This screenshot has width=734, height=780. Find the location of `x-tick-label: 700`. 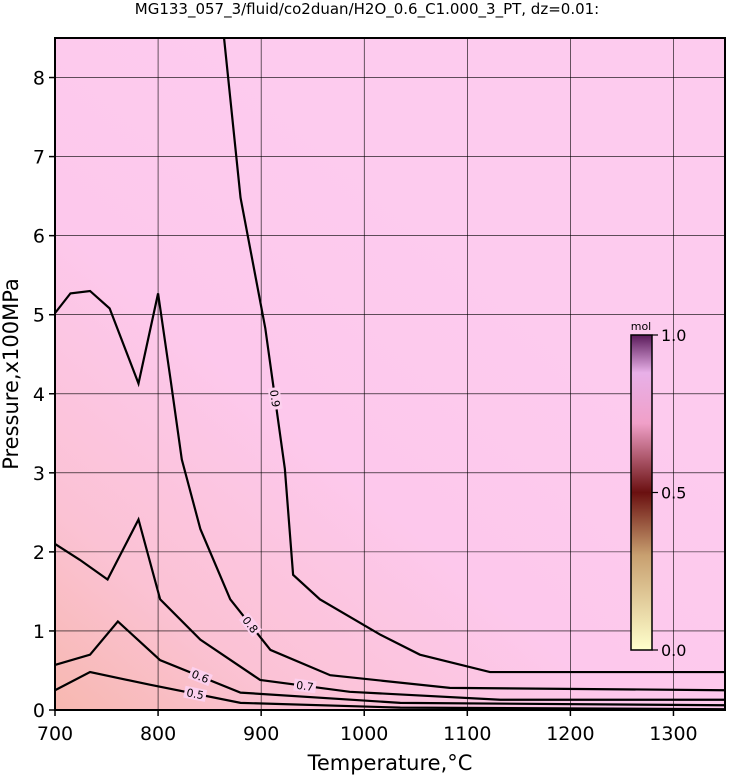

x-tick-label: 700 is located at coordinates (55, 734).